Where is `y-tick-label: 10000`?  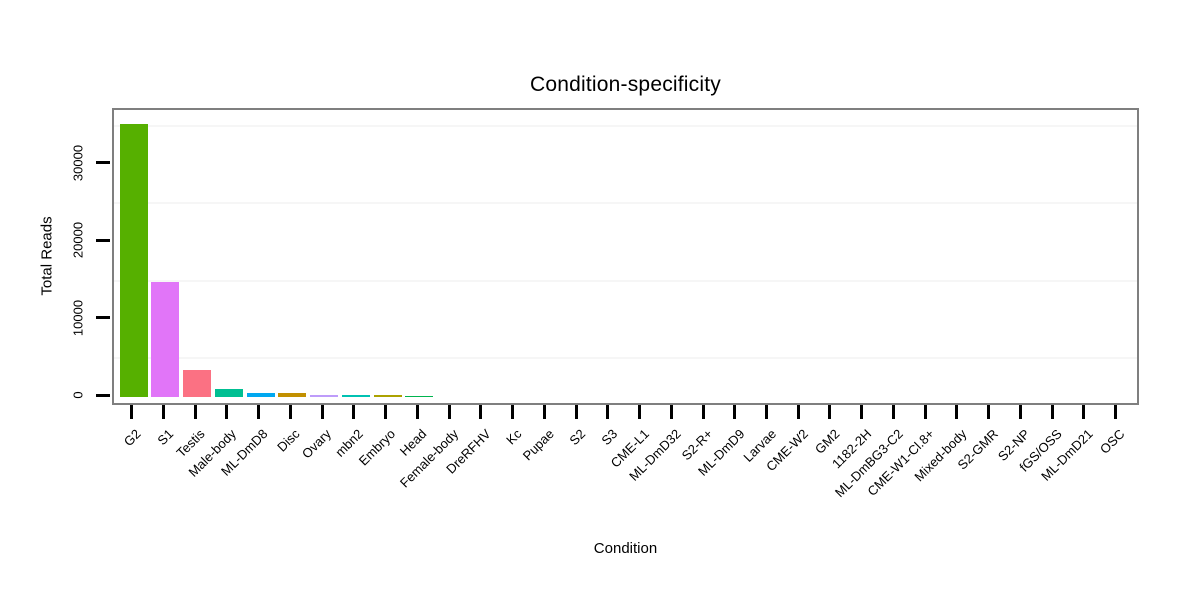 y-tick-label: 10000 is located at coordinates (78, 317).